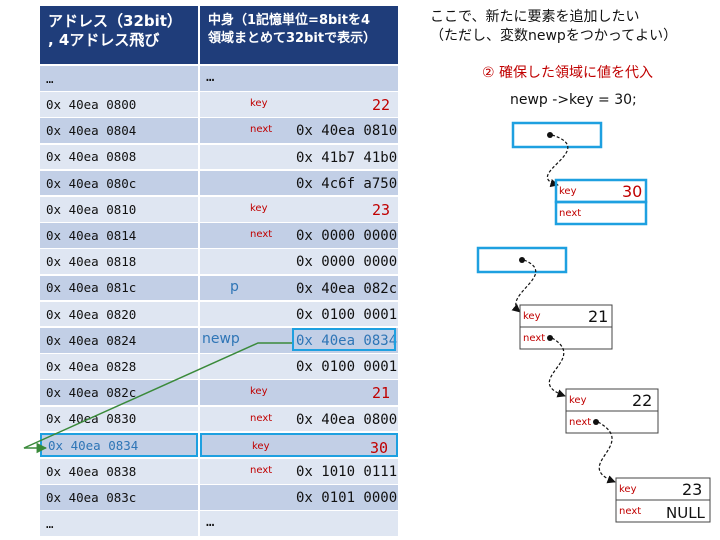 The width and height of the screenshot is (720, 540). I want to click on field-value: 0x 40ea 0800, so click(347, 419).